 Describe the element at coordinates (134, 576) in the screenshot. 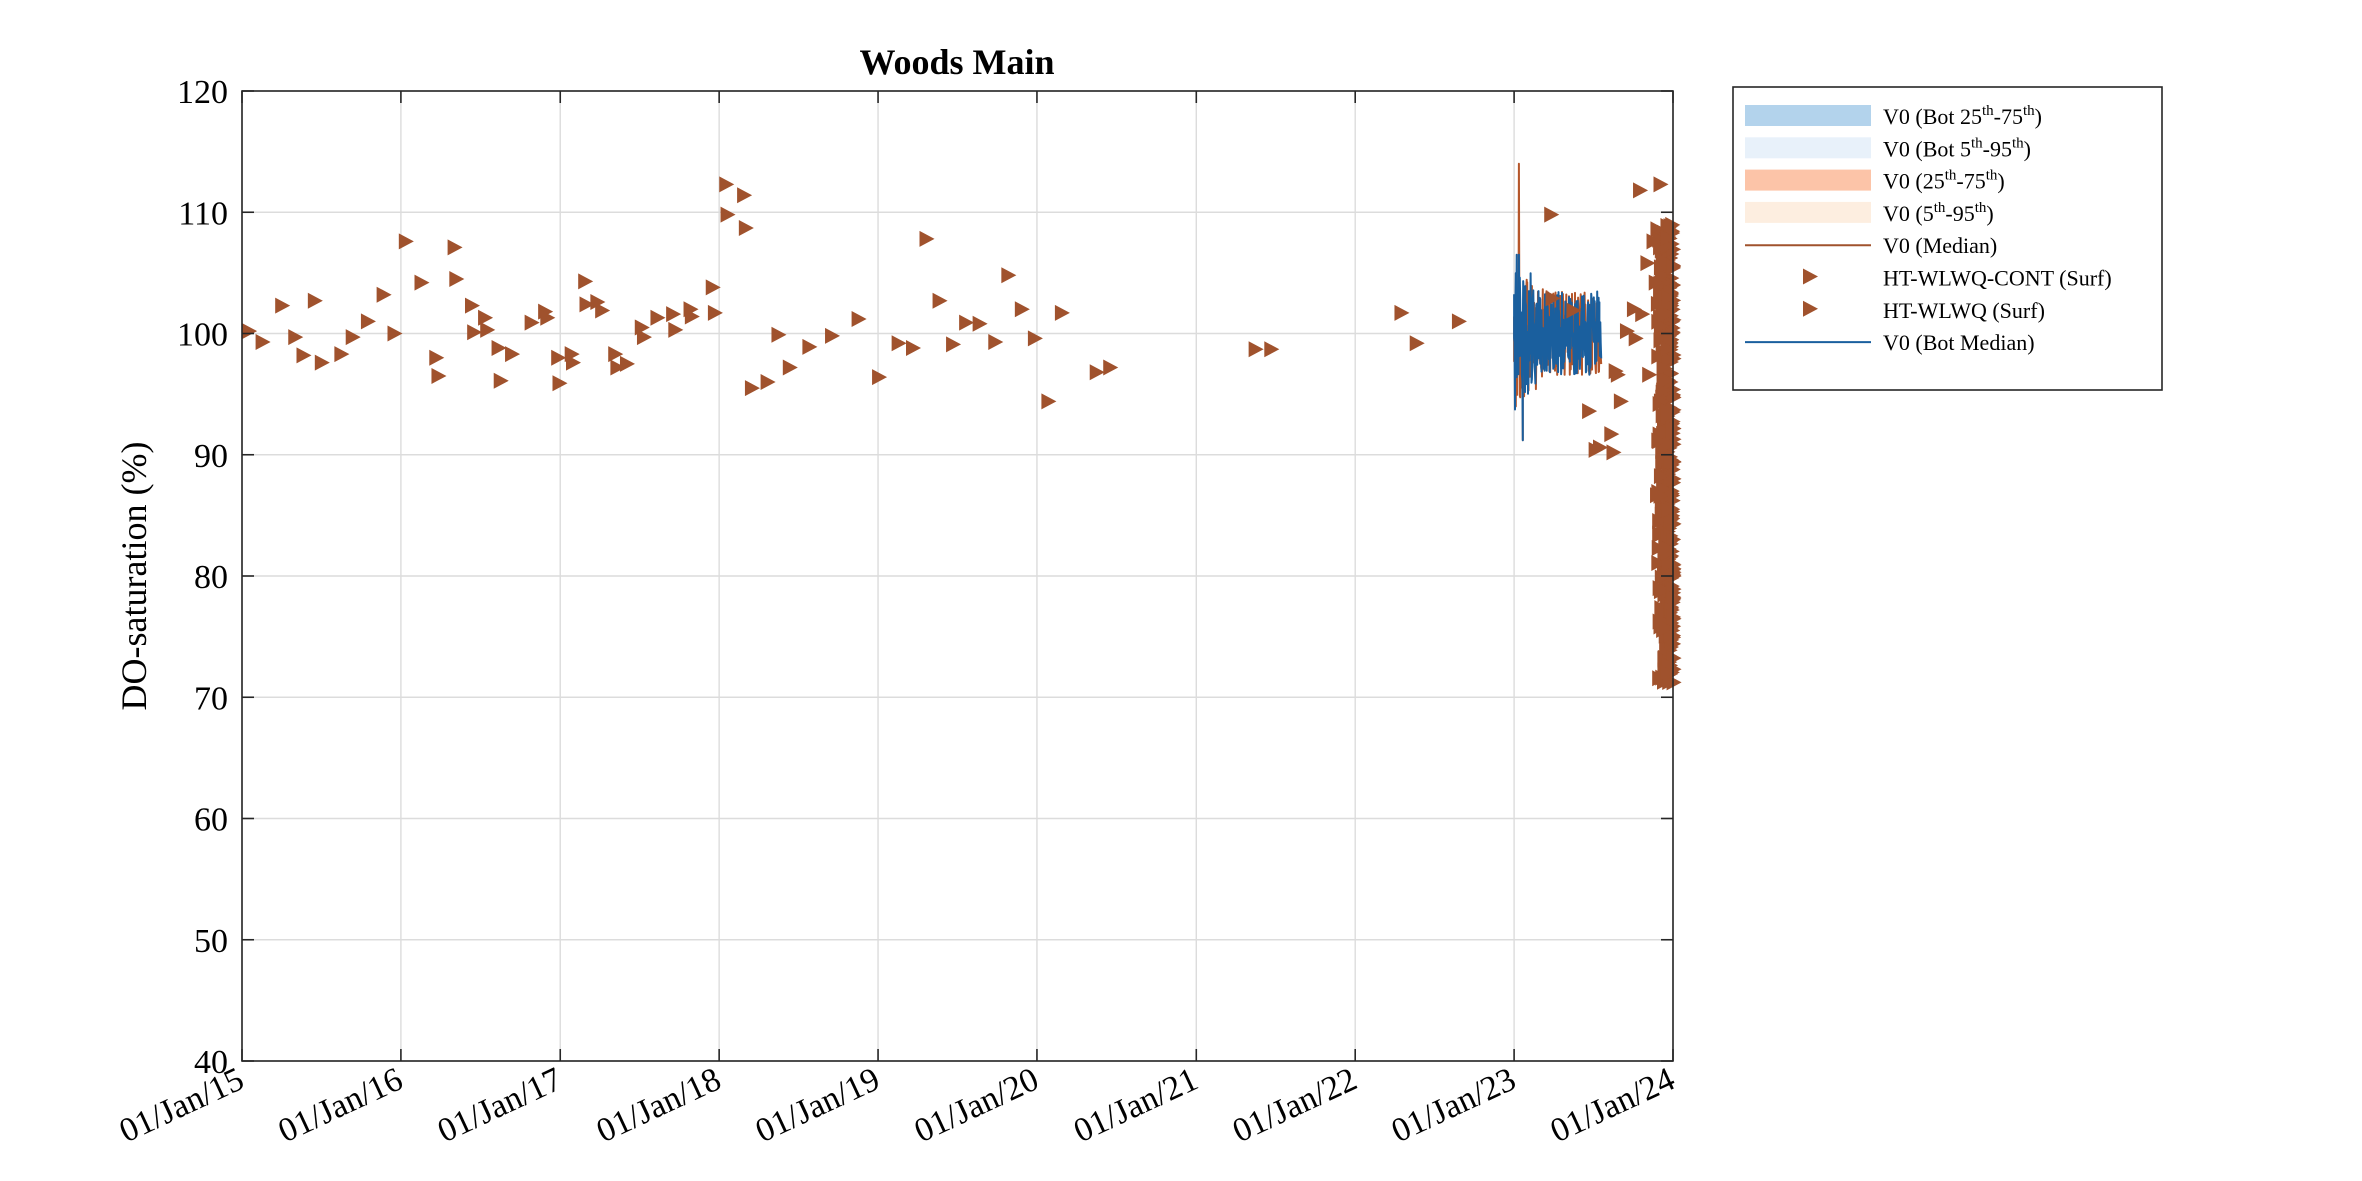

I see `y-axis-label: DO-saturation (%)` at that location.